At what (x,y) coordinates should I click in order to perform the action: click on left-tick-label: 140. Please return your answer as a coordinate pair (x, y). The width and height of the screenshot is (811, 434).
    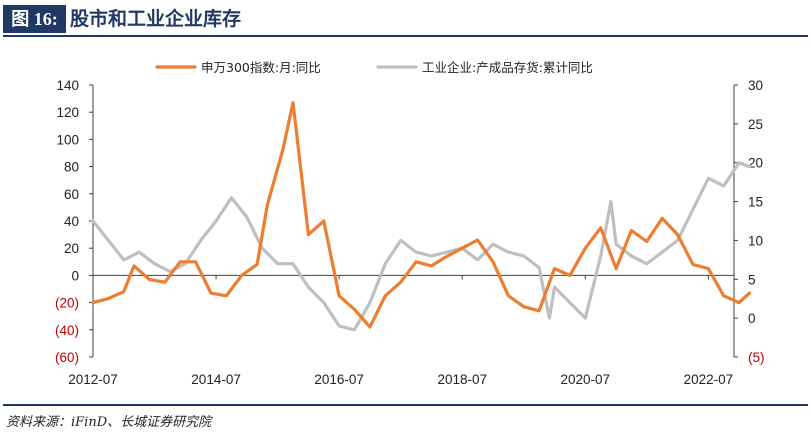
    Looking at the image, I should click on (67, 85).